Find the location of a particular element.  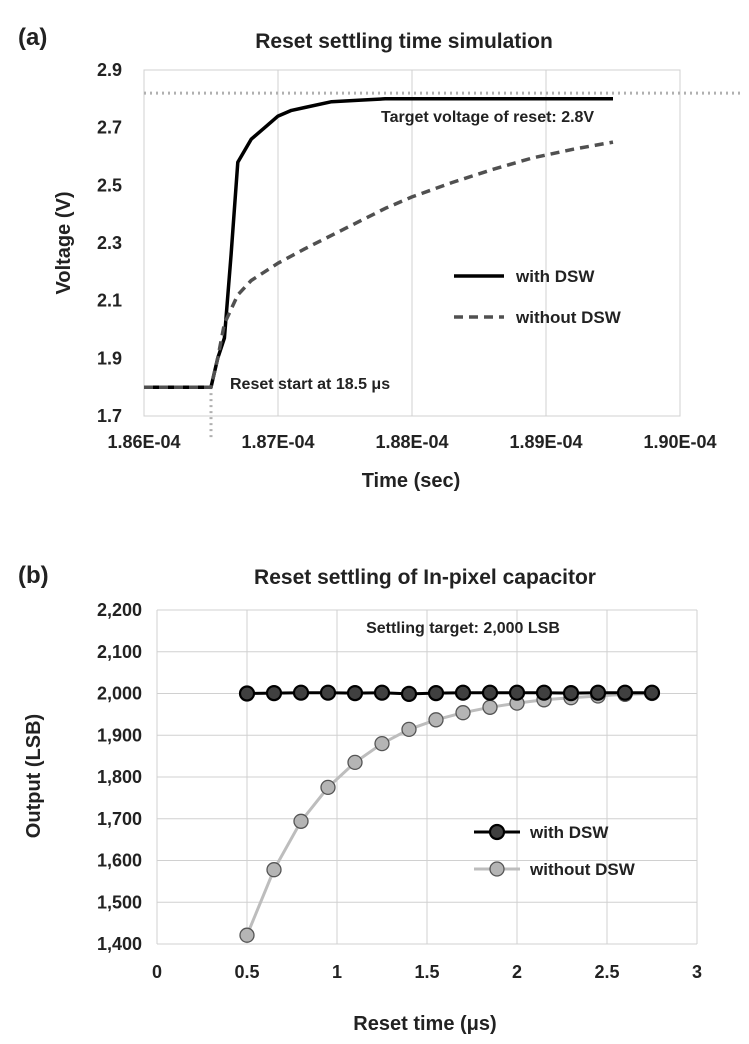

series-b-with-dsw-line is located at coordinates (449, 693).